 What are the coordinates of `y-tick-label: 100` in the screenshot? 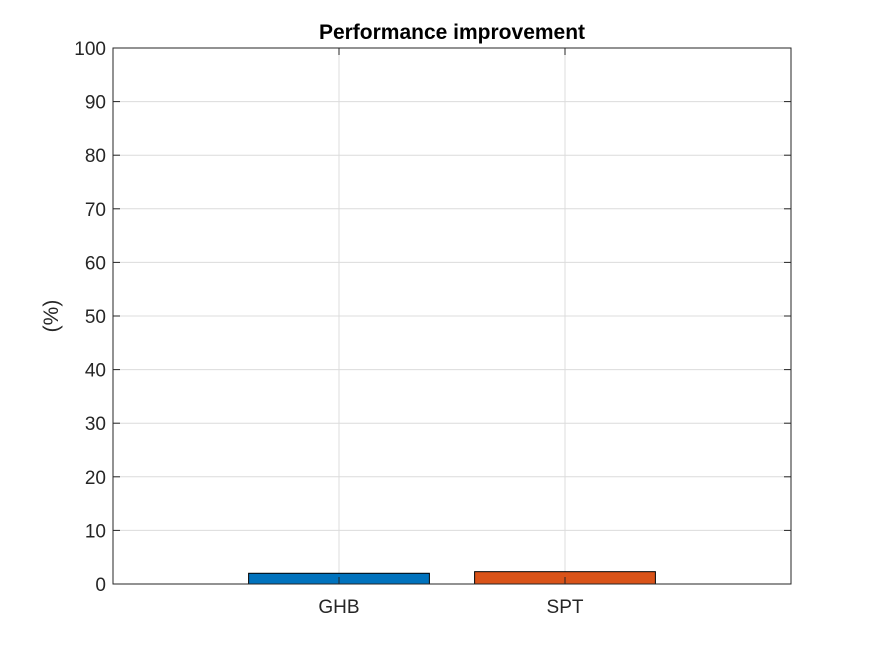 It's located at (90, 49).